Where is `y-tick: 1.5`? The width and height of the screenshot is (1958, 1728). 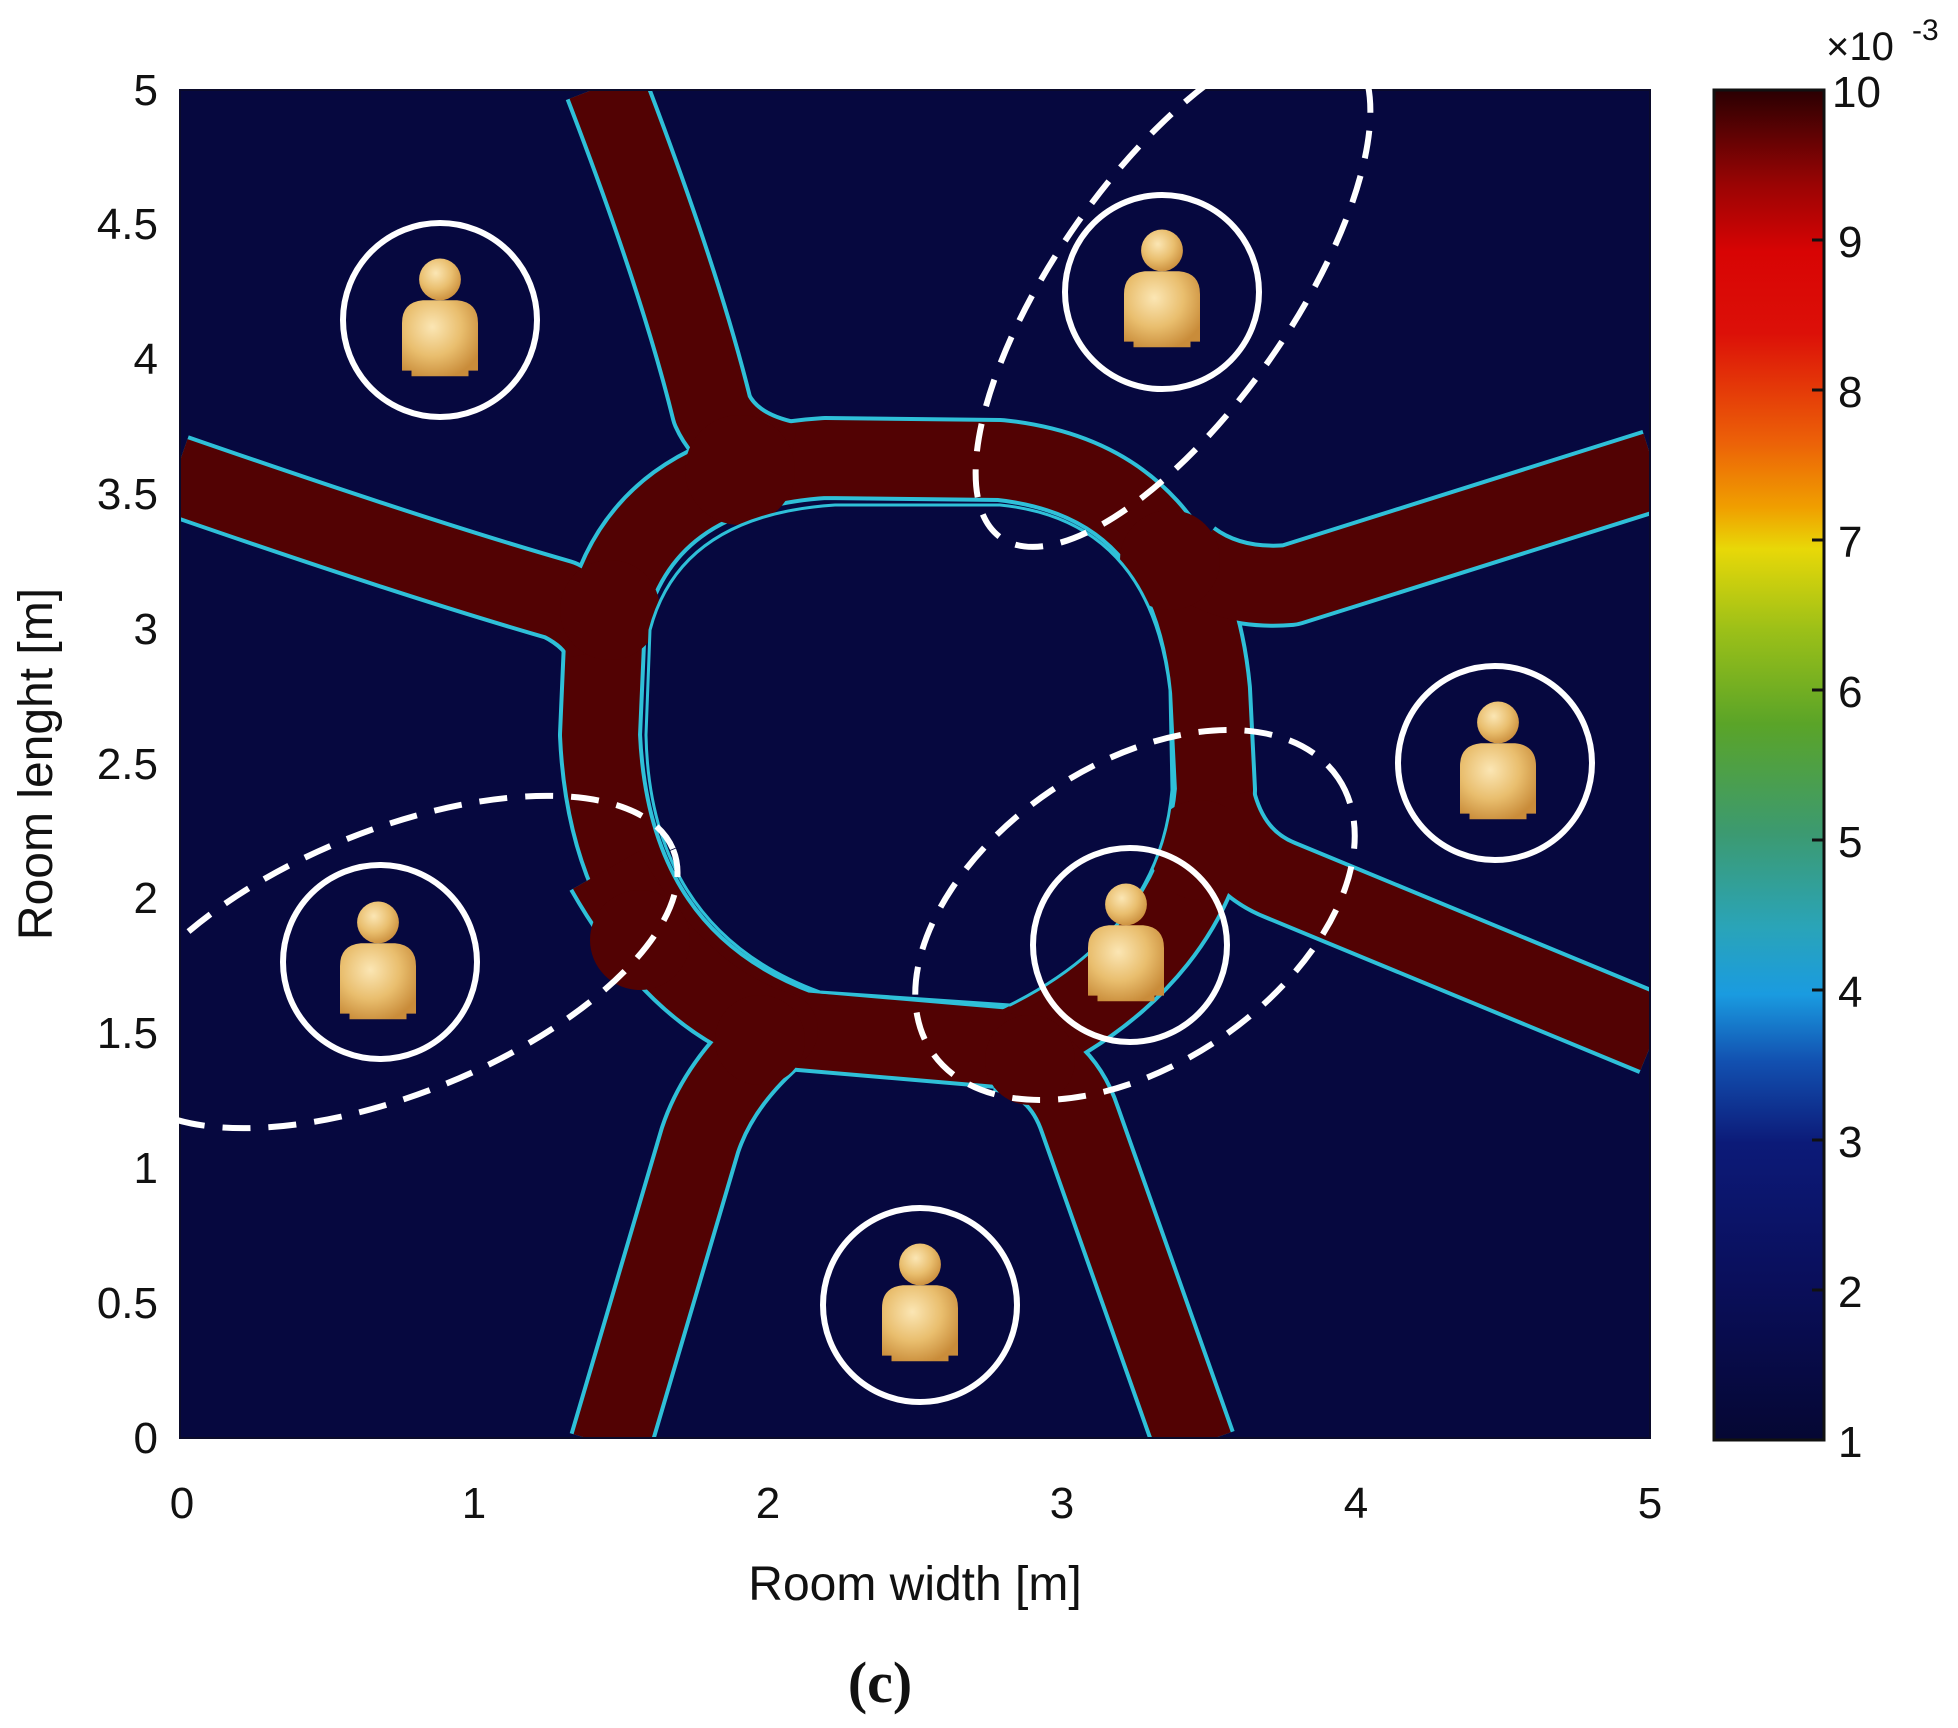 y-tick: 1.5 is located at coordinates (127, 1033).